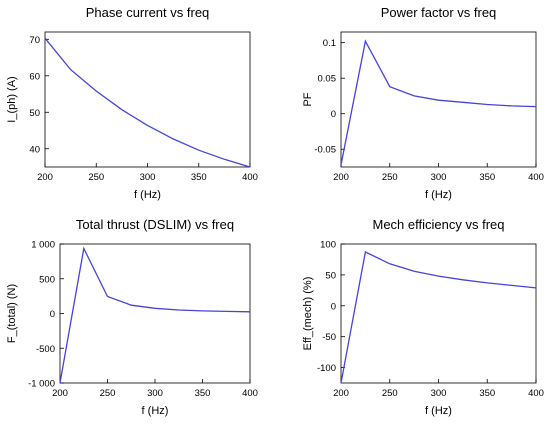 The image size is (550, 431). What do you see at coordinates (308, 314) in the screenshot?
I see `y-axis-label: Eff_(mech) (%)` at bounding box center [308, 314].